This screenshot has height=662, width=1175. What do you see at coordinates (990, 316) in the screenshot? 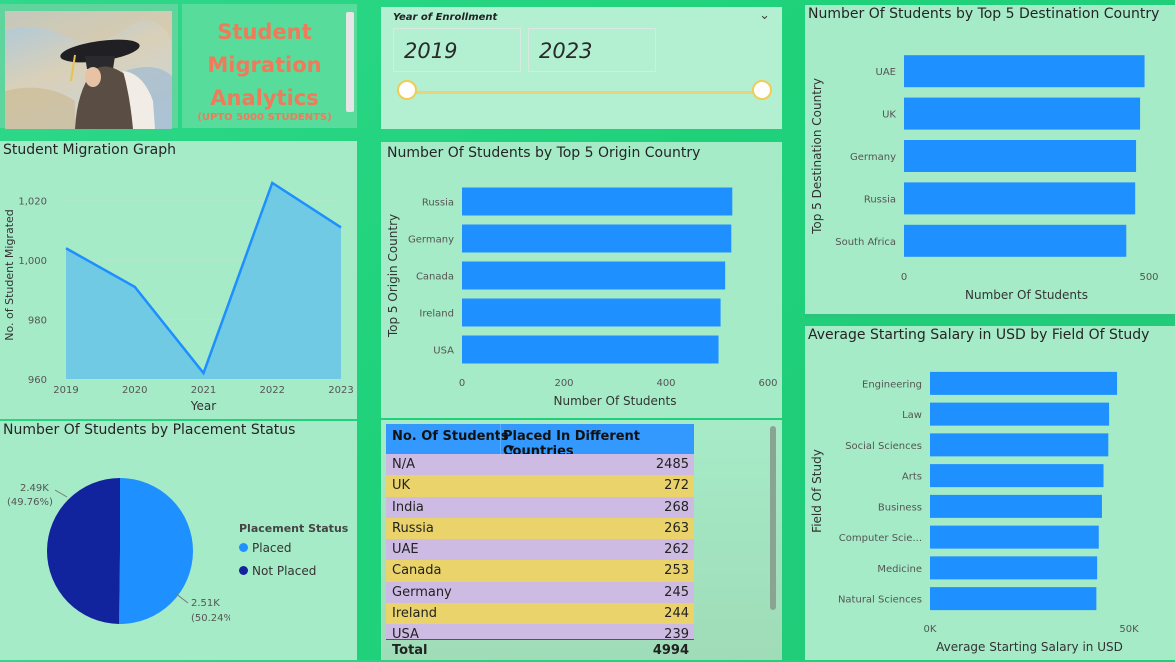
I see `panel-divider` at bounding box center [990, 316].